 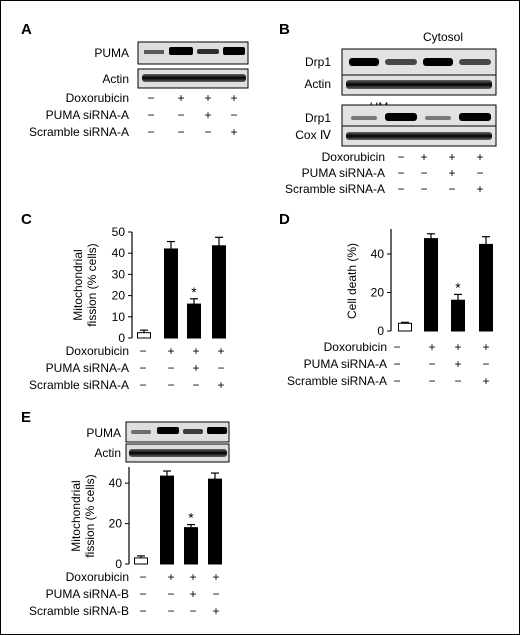 What do you see at coordinates (284, 219) in the screenshot?
I see `panel-label-d: D` at bounding box center [284, 219].